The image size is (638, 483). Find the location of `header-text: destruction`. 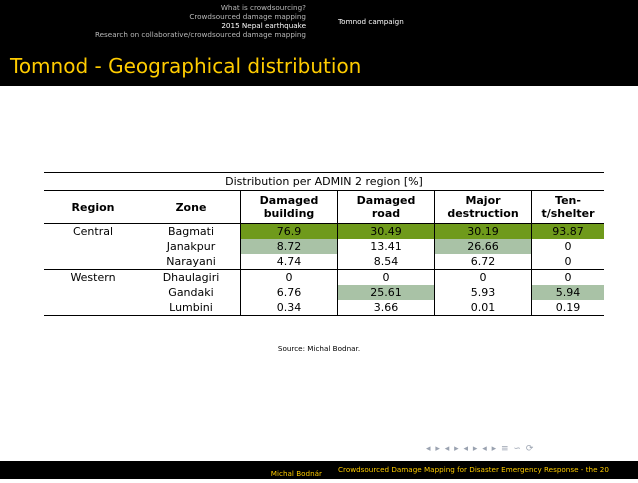

header-text: destruction is located at coordinates (483, 213).